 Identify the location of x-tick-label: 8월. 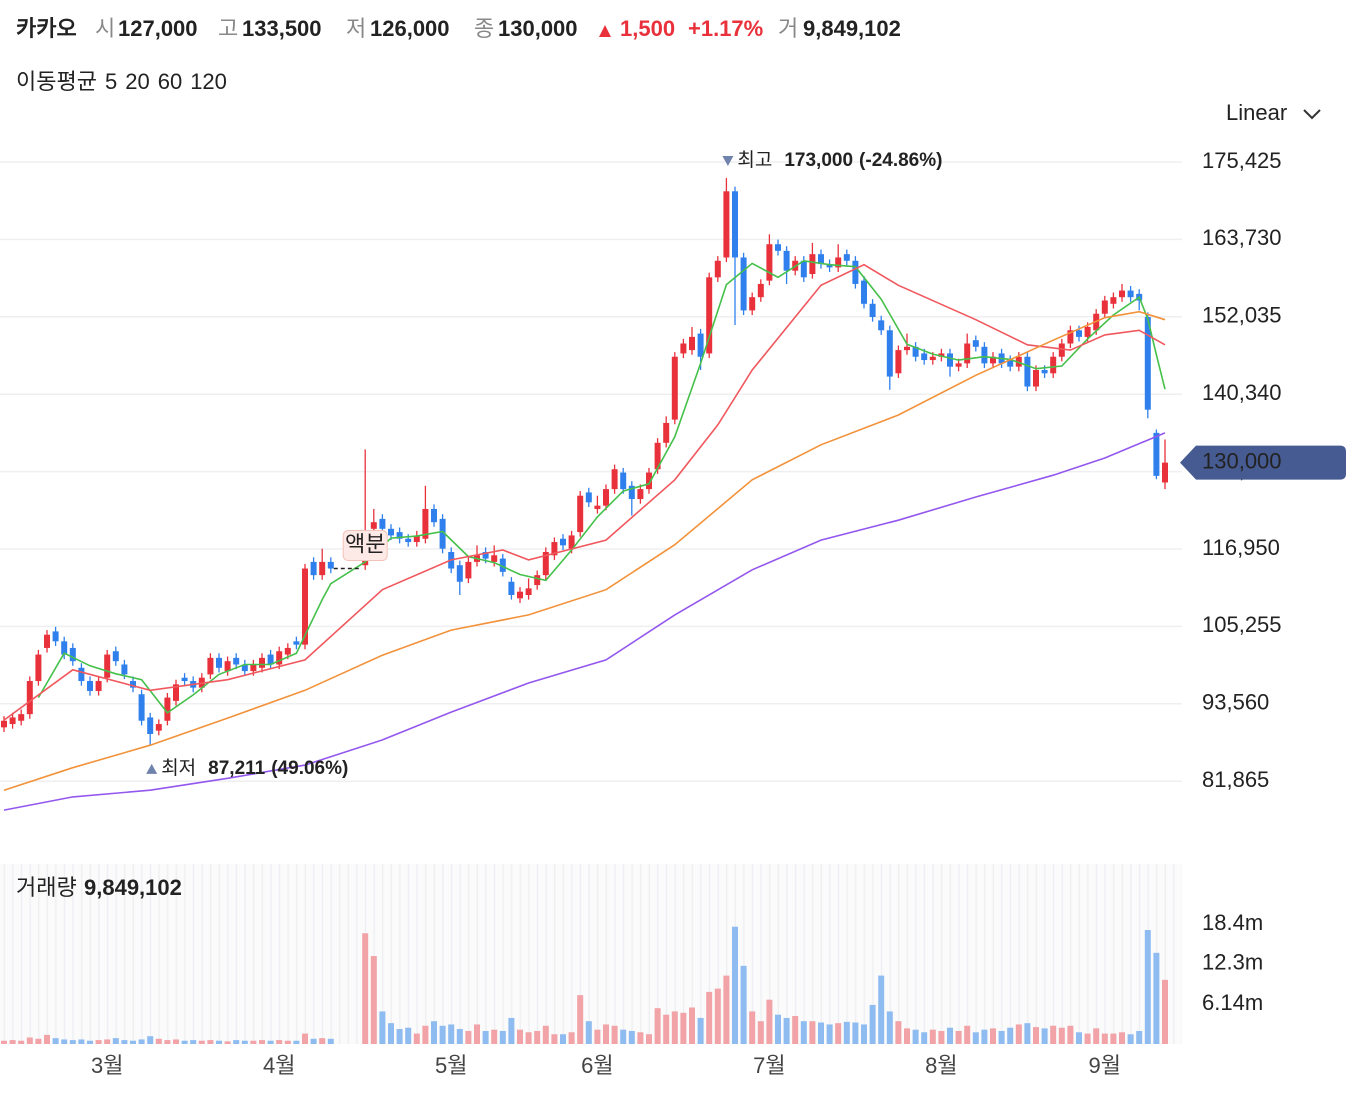
(941, 1065).